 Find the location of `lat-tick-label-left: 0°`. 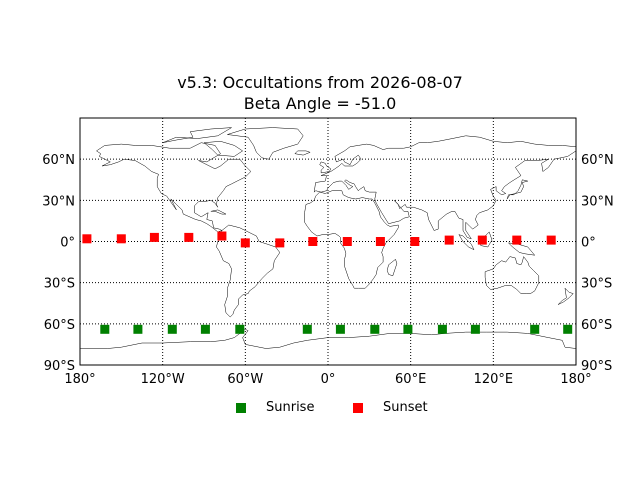

lat-tick-label-left: 0° is located at coordinates (67, 243).